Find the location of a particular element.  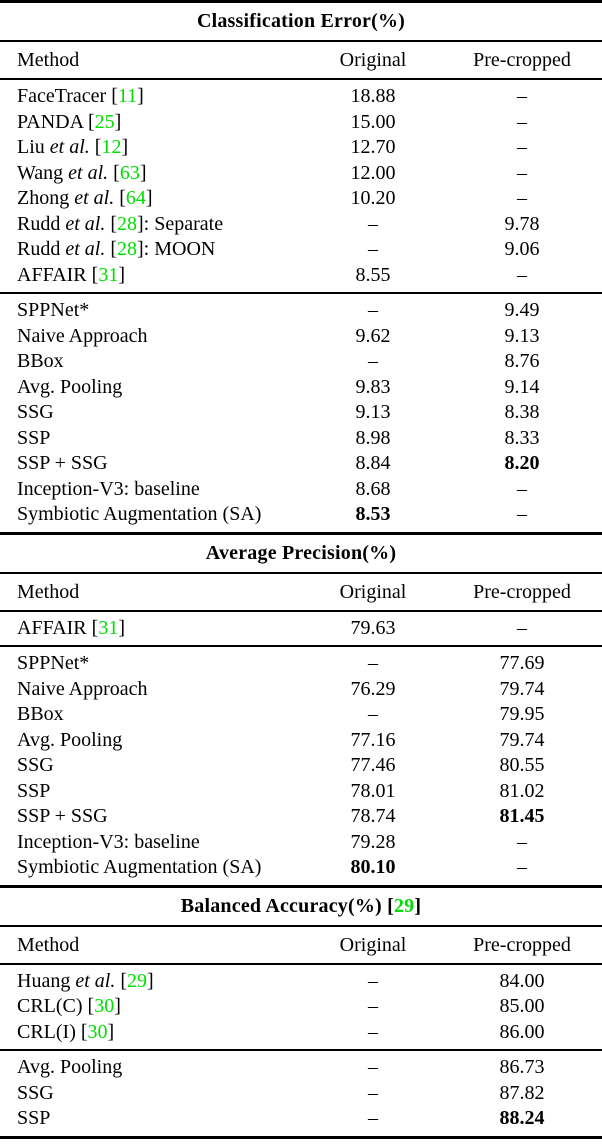

text-segment: Zhong is located at coordinates (46, 198).